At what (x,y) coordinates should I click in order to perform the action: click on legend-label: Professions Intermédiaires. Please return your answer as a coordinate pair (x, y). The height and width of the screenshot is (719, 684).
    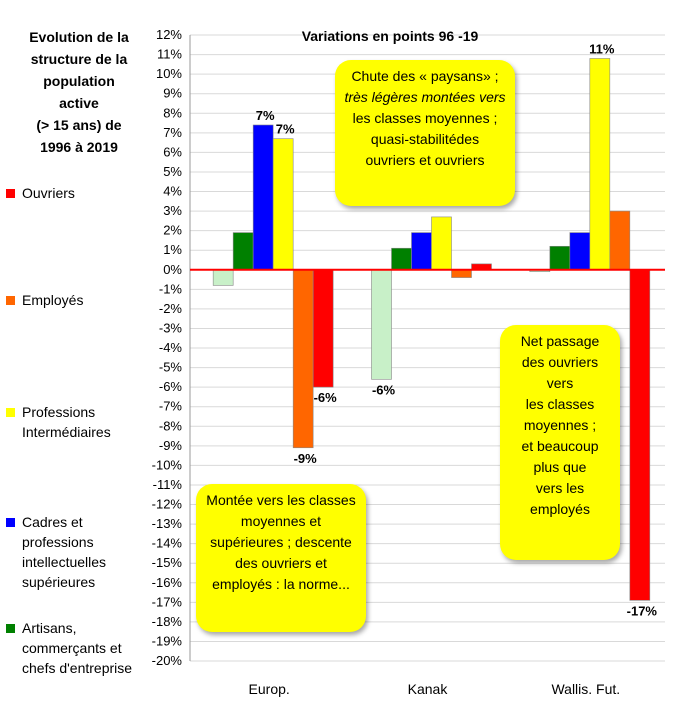
    Looking at the image, I should click on (66, 422).